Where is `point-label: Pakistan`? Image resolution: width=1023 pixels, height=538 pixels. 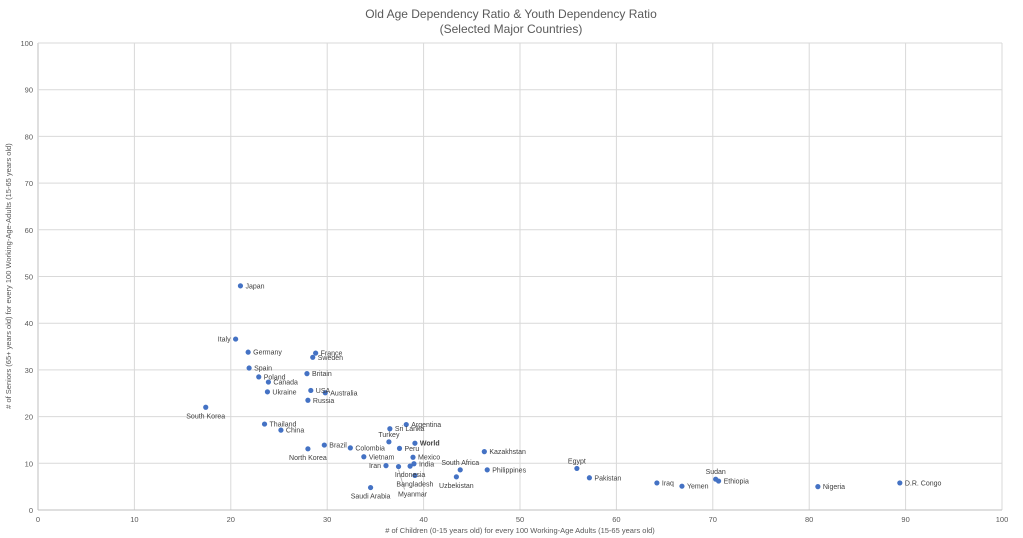 point-label: Pakistan is located at coordinates (607, 478).